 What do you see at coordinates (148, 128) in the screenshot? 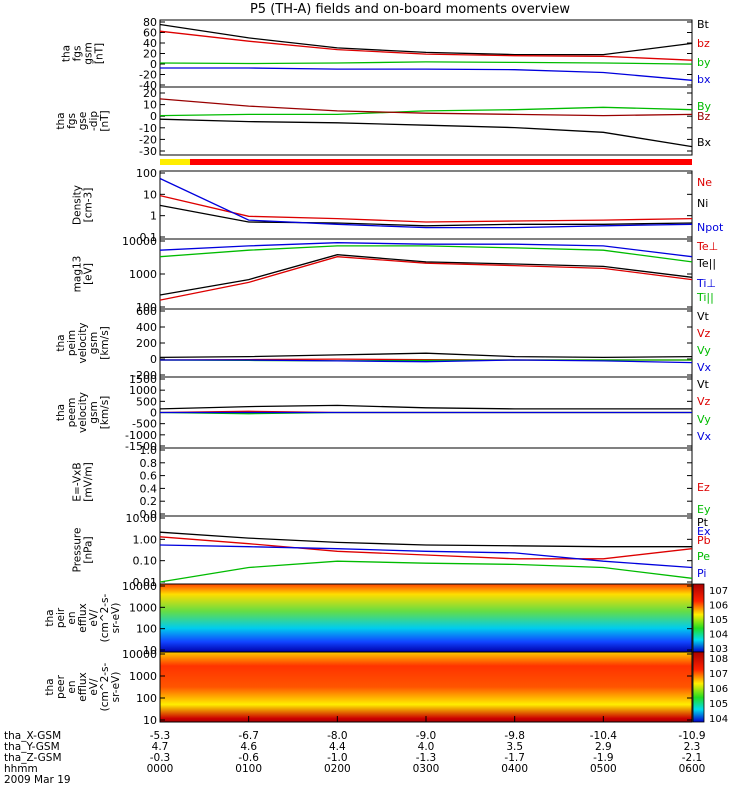
I see `y-tick-label: -10` at bounding box center [148, 128].